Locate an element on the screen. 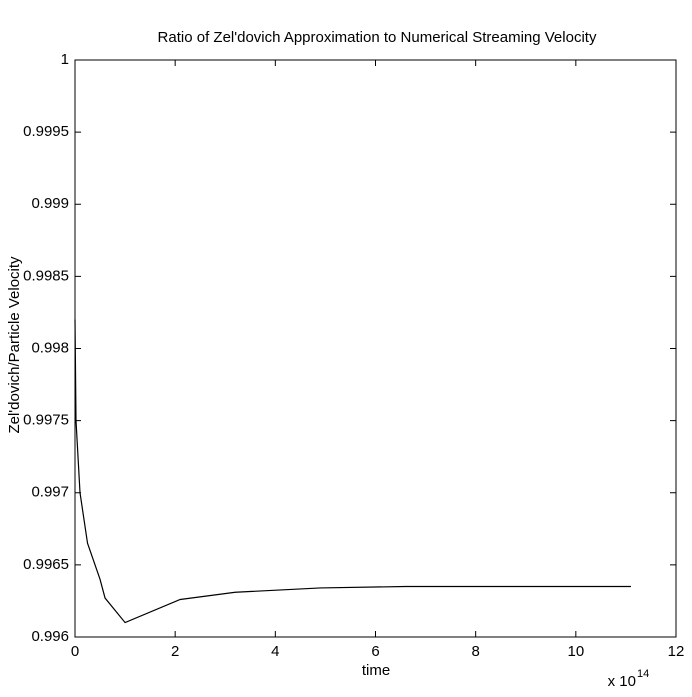  y-tick-label: 0.9985 is located at coordinates (46, 275).